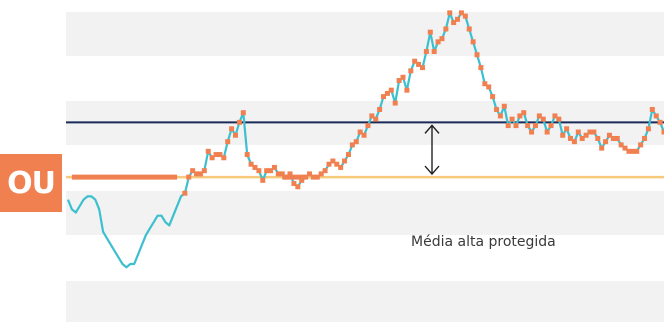 The width and height of the screenshot is (664, 322). What do you see at coordinates (432, 150) in the screenshot?
I see `double-arrow-icon` at bounding box center [432, 150].